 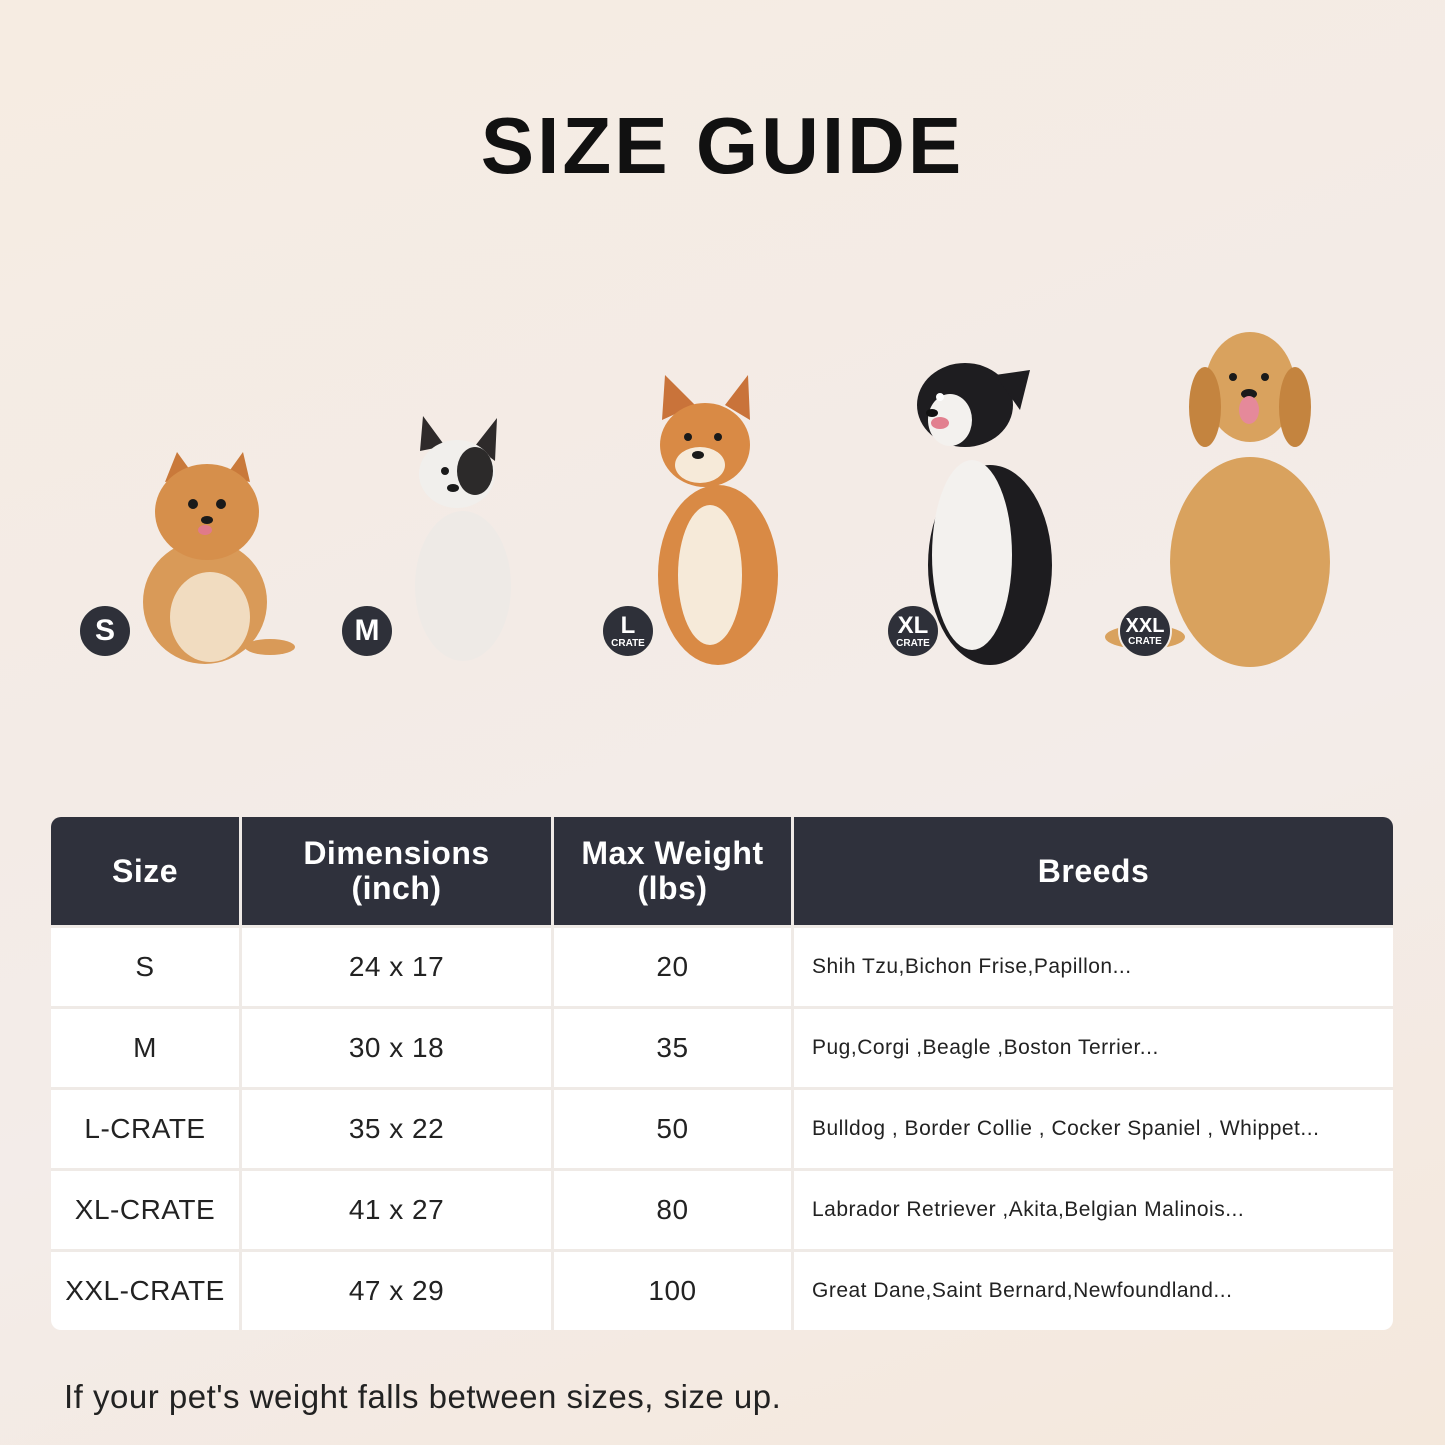 I want to click on size-badge-xxl-crate: XXL CRATE, so click(x=1145, y=631).